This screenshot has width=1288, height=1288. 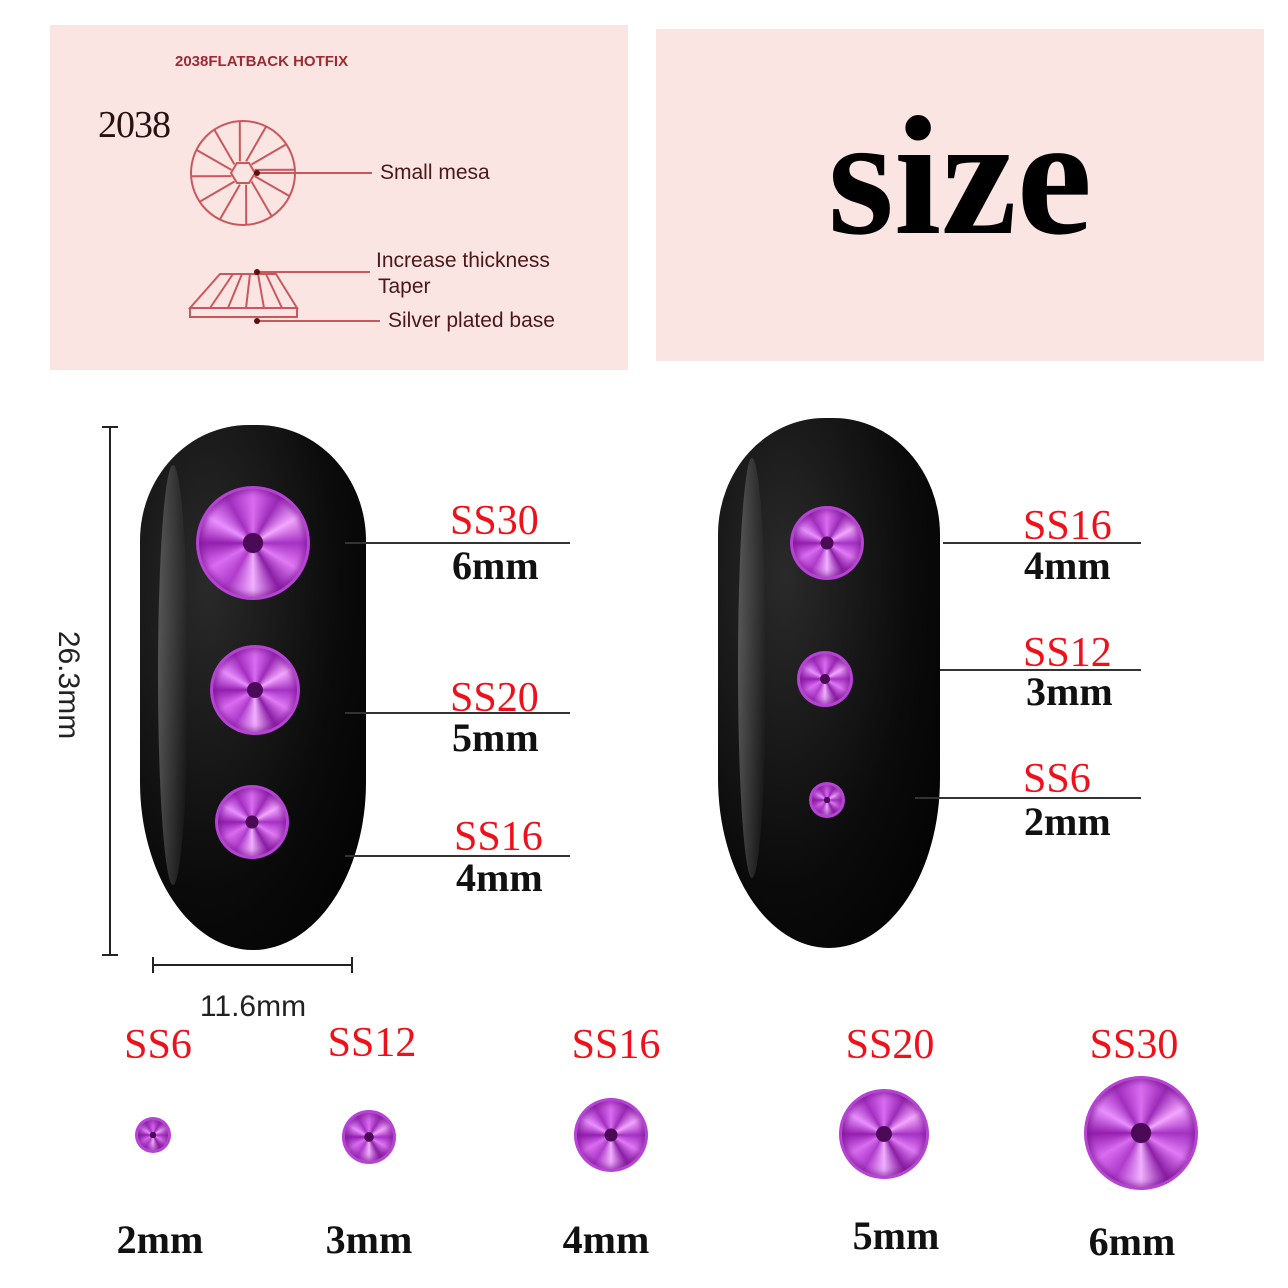 I want to click on chart-code: SS20, so click(x=890, y=1045).